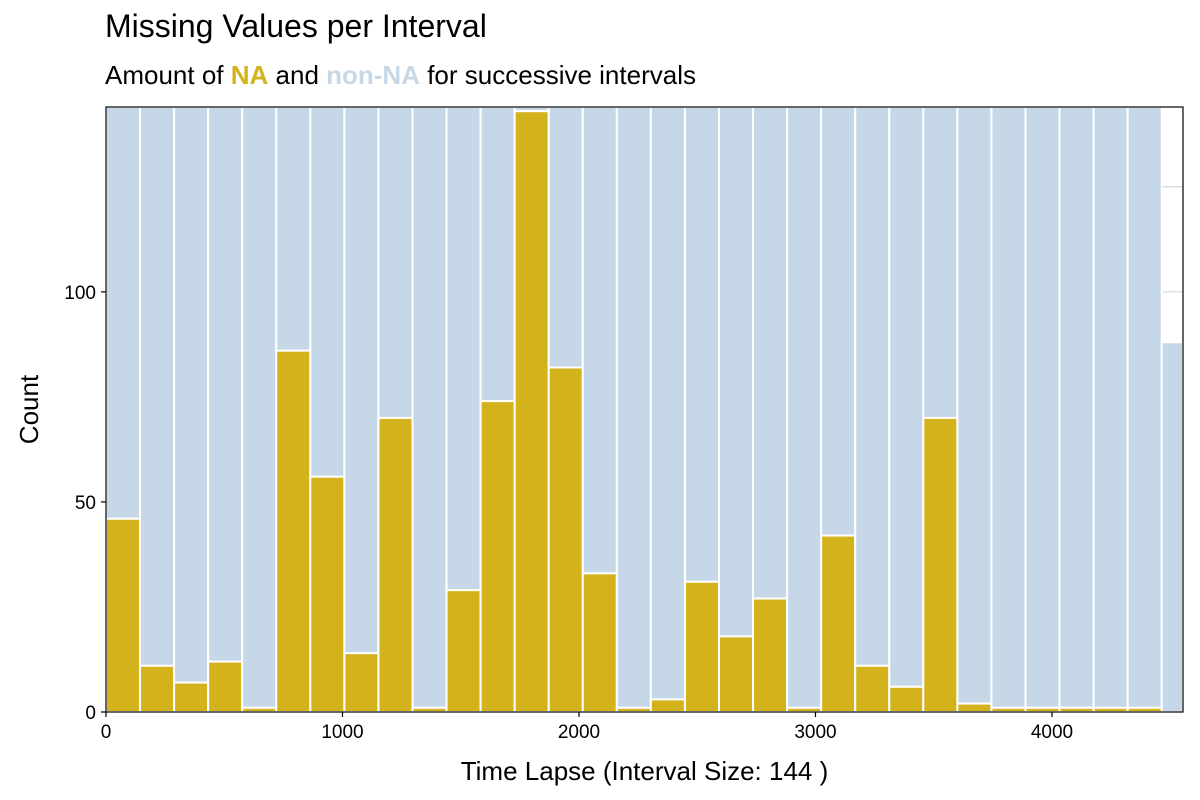  I want to click on subtitle-prefix: Amount of, so click(168, 75).